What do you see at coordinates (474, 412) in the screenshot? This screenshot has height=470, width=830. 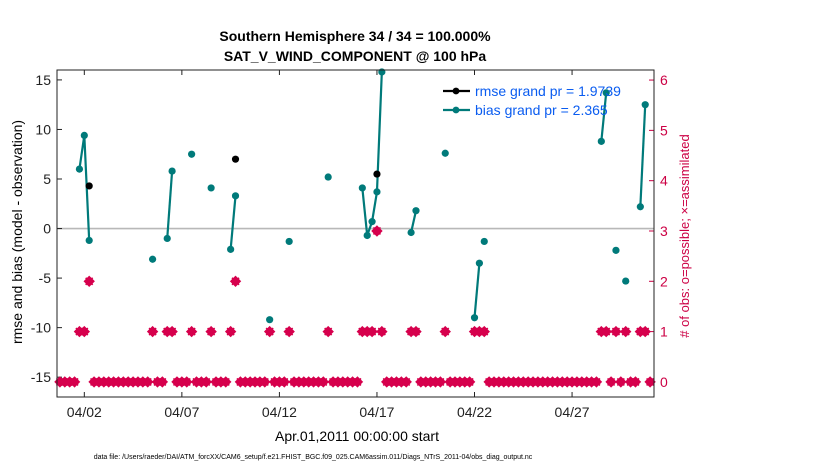 I see `x-tick-label: 04/22` at bounding box center [474, 412].